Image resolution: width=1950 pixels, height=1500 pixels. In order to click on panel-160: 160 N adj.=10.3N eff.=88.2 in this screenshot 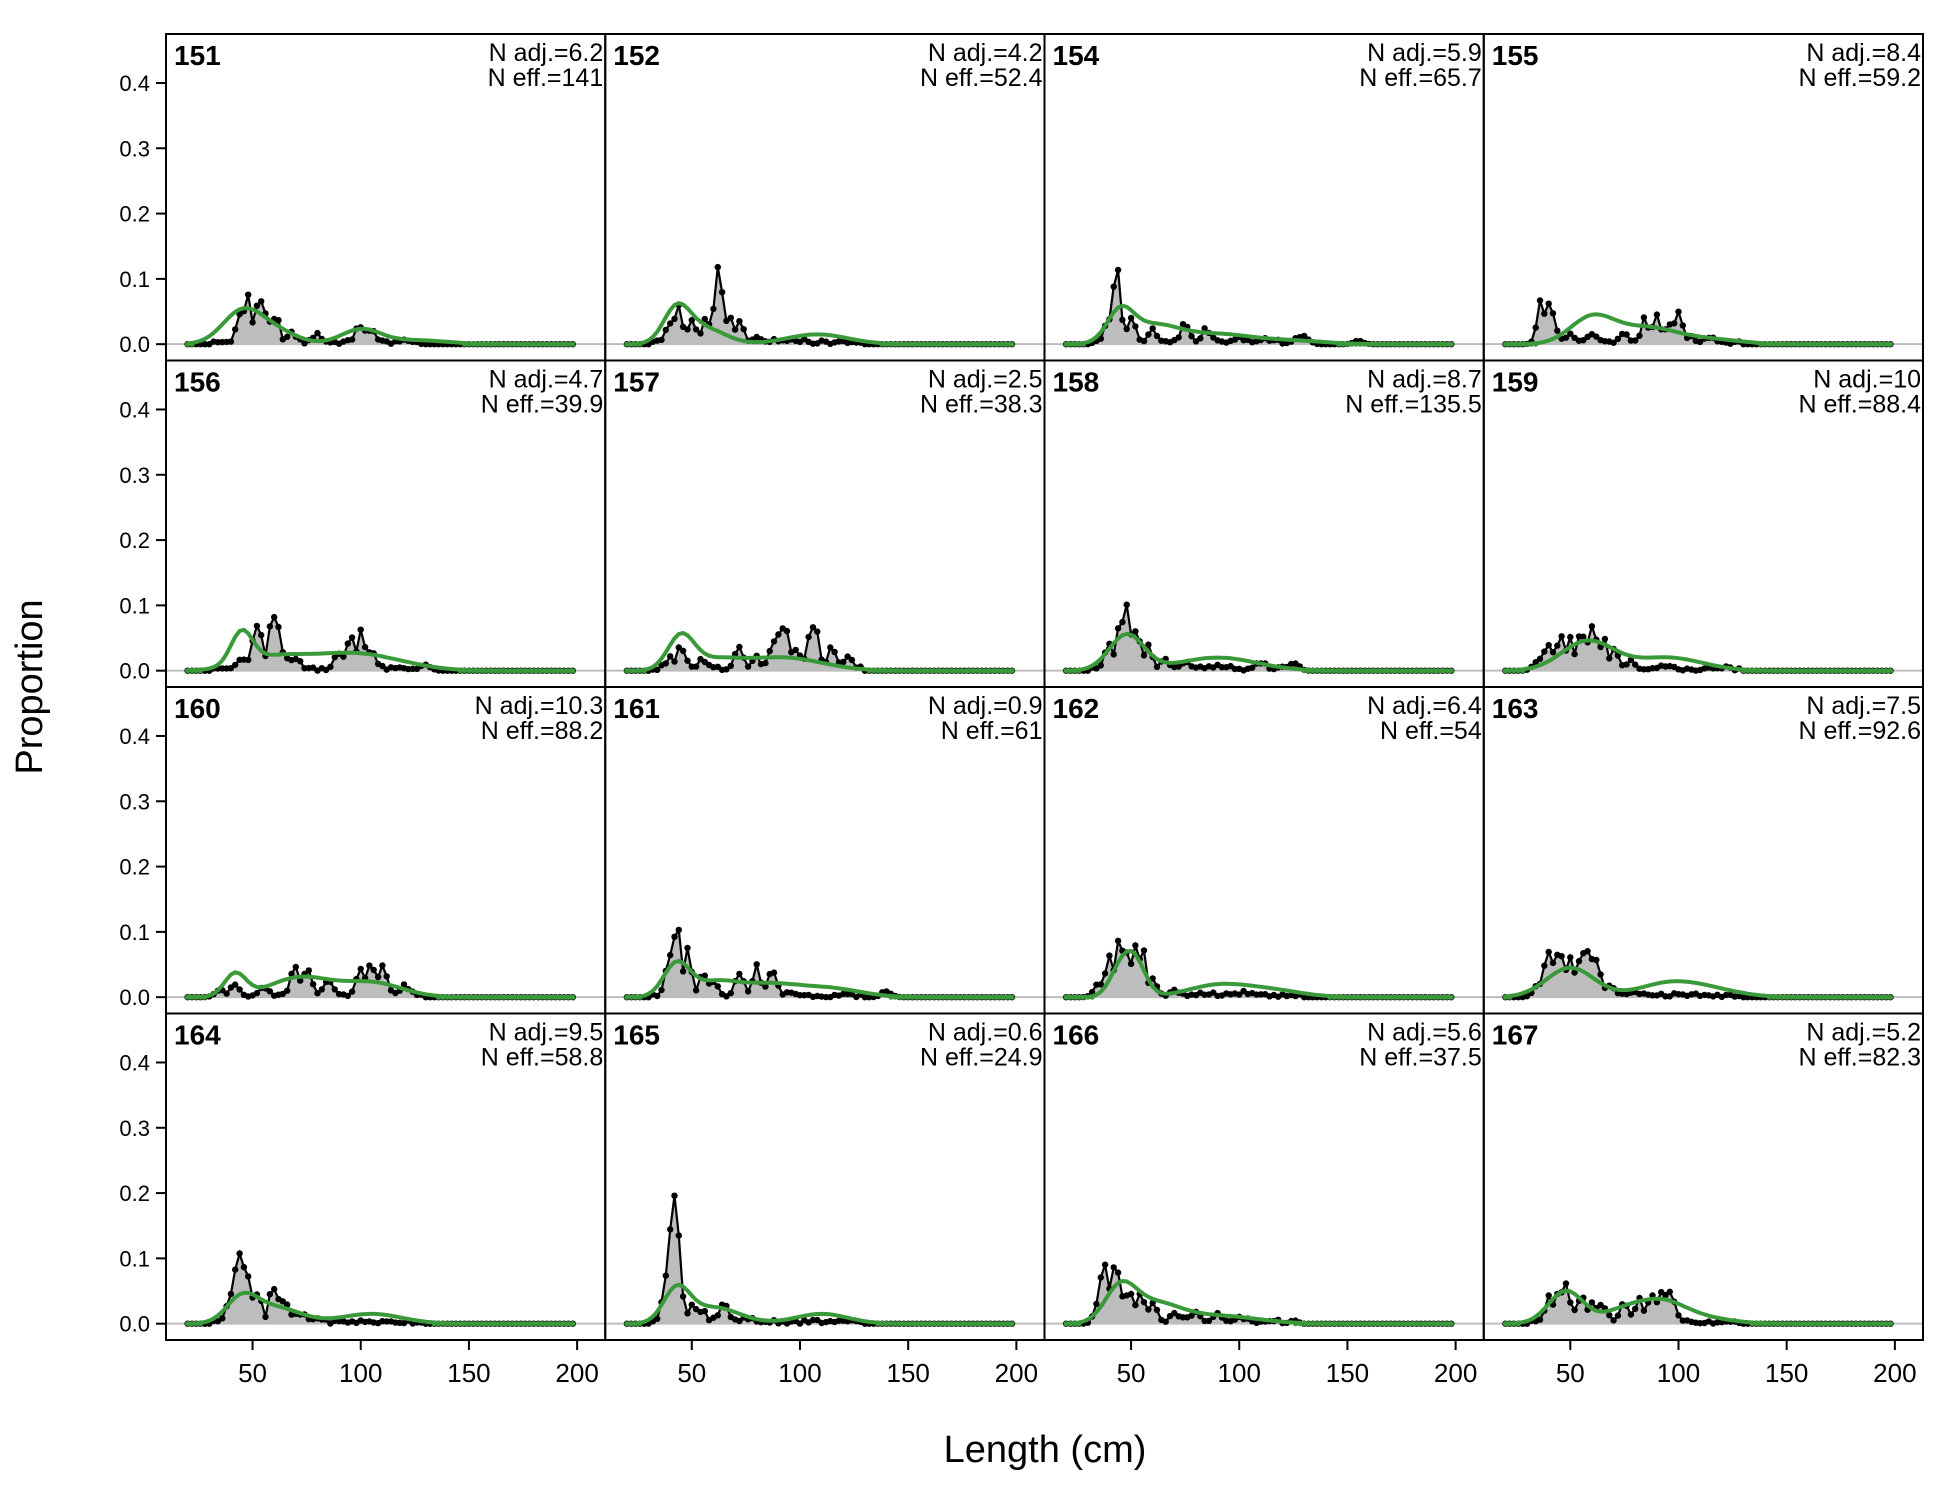, I will do `click(386, 850)`.